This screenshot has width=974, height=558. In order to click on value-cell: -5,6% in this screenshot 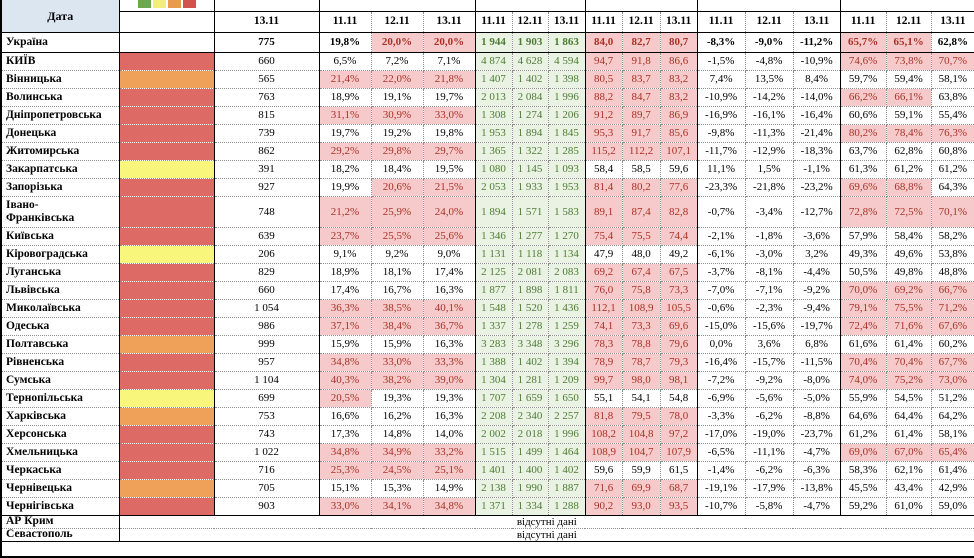, I will do `click(769, 398)`.